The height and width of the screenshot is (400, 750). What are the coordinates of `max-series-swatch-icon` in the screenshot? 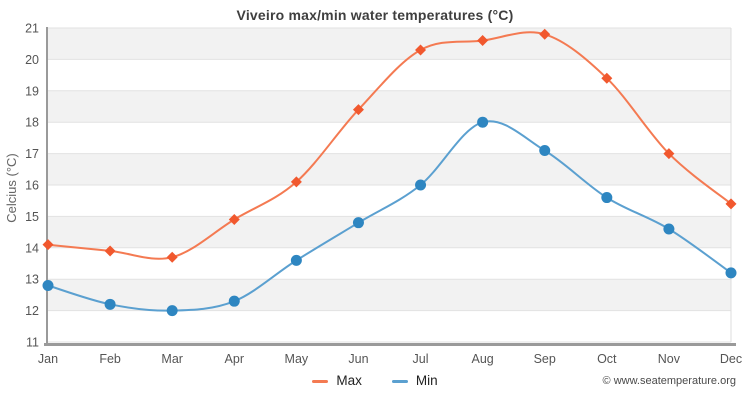 It's located at (320, 381).